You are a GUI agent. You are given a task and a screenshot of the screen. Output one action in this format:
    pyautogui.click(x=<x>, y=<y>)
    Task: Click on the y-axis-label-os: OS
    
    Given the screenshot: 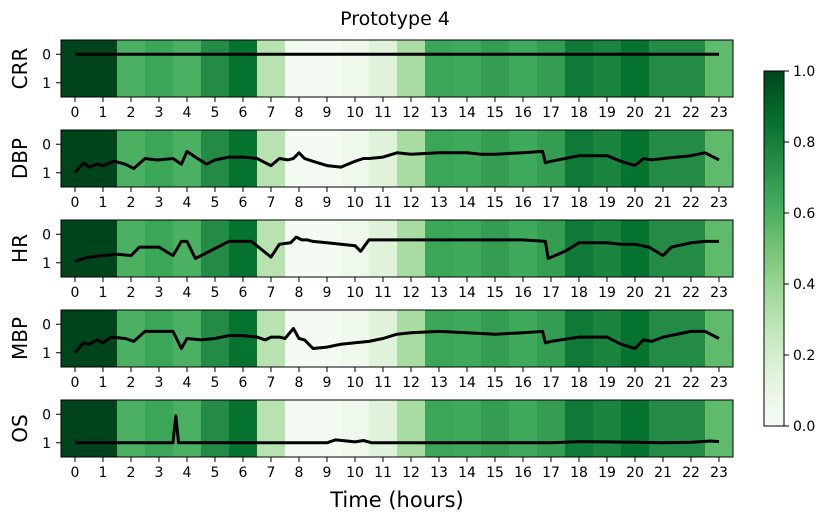 What is the action you would take?
    pyautogui.click(x=20, y=428)
    